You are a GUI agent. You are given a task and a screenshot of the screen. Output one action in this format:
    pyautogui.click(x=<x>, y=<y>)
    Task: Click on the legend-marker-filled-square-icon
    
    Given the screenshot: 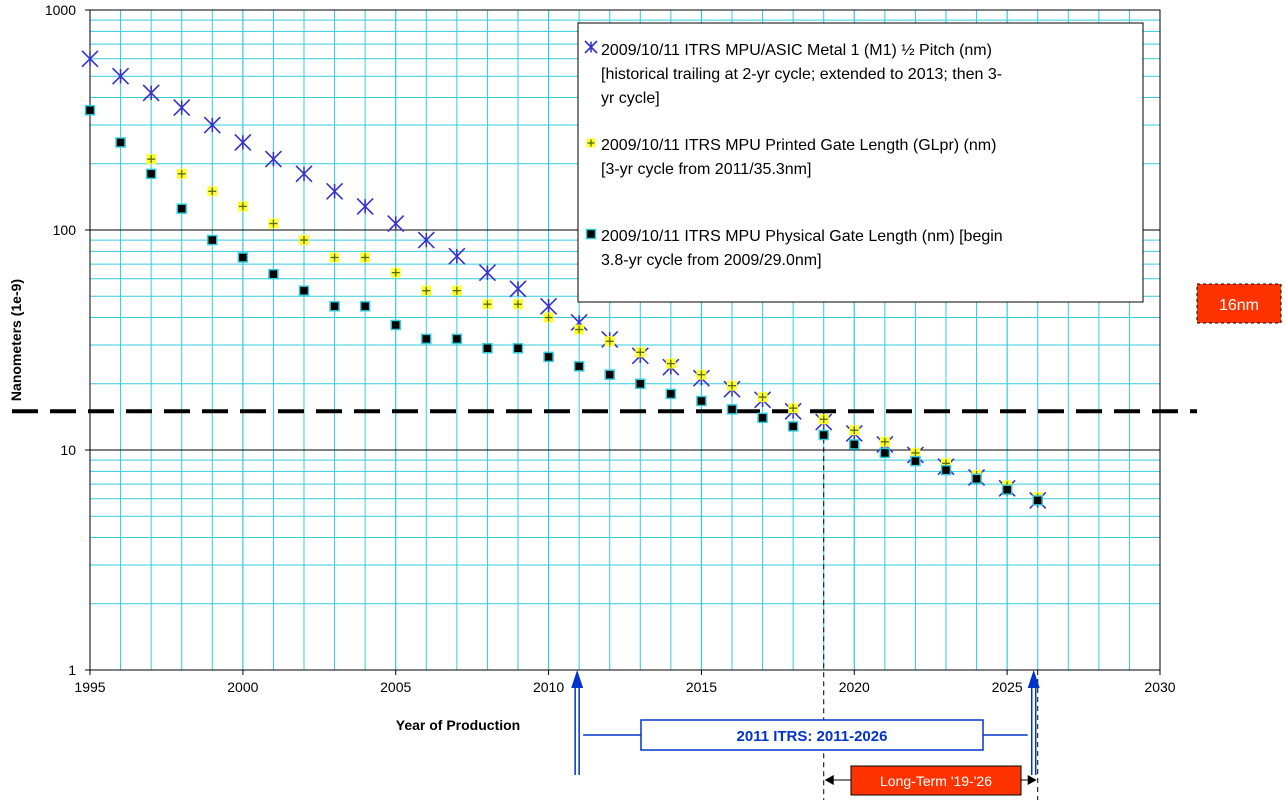 What is the action you would take?
    pyautogui.click(x=591, y=234)
    